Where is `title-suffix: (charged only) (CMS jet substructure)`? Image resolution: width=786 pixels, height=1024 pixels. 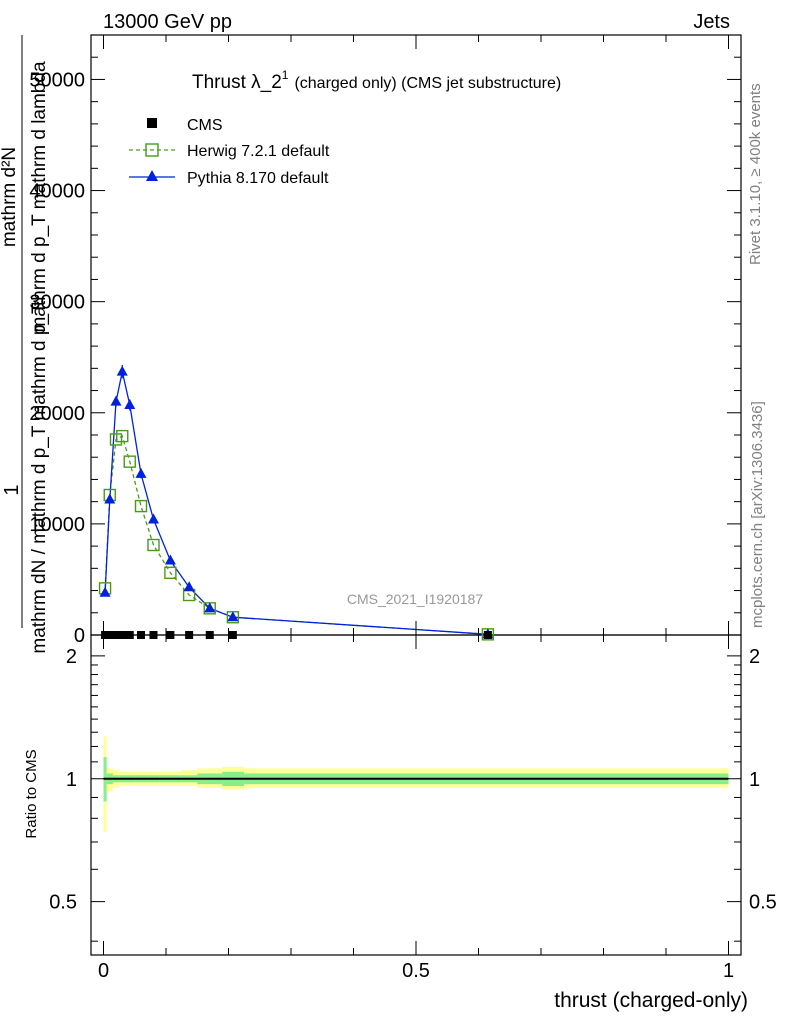 title-suffix: (charged only) (CMS jet substructure) is located at coordinates (427, 83).